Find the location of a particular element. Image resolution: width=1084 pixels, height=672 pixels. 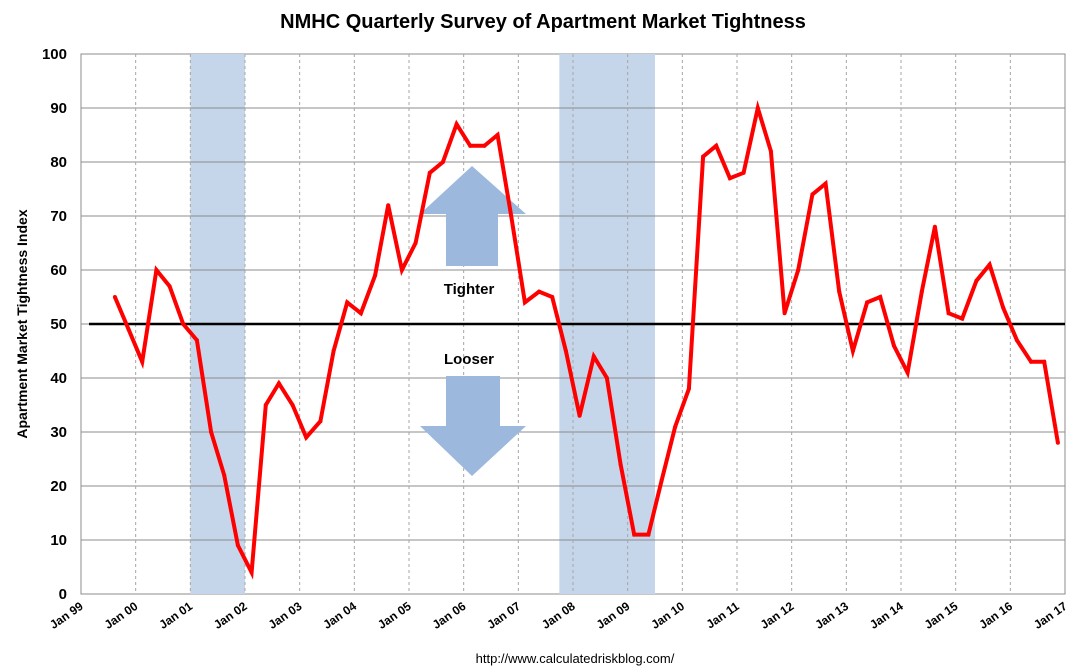

x-tick-label: Jan 99 is located at coordinates (66, 615).